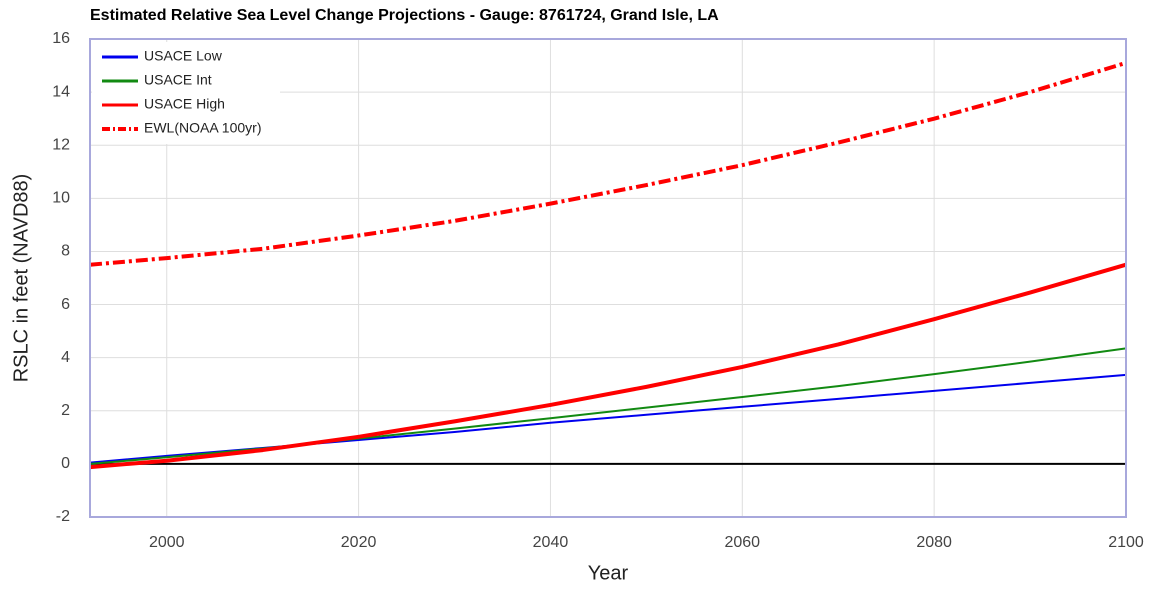 This screenshot has width=1151, height=592. I want to click on y-tick-label: 4, so click(65, 357).